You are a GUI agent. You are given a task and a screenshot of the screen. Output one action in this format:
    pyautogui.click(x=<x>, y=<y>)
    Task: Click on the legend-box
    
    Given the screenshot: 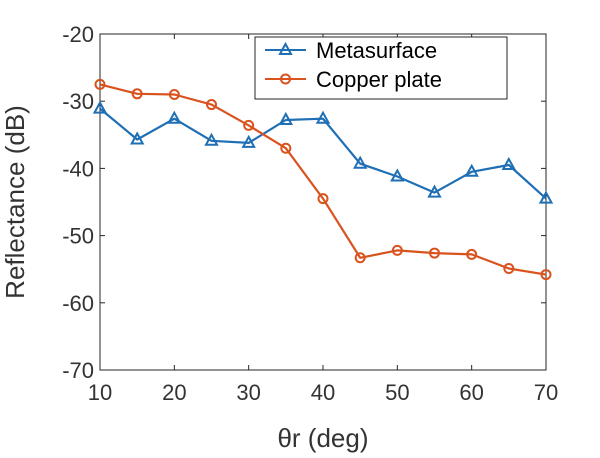 What is the action you would take?
    pyautogui.click(x=381, y=68)
    